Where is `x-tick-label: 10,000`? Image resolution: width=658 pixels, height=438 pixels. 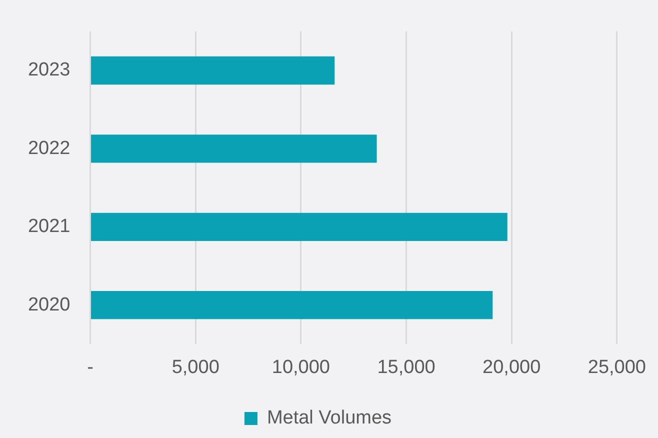
x-tick-label: 10,000 is located at coordinates (301, 367).